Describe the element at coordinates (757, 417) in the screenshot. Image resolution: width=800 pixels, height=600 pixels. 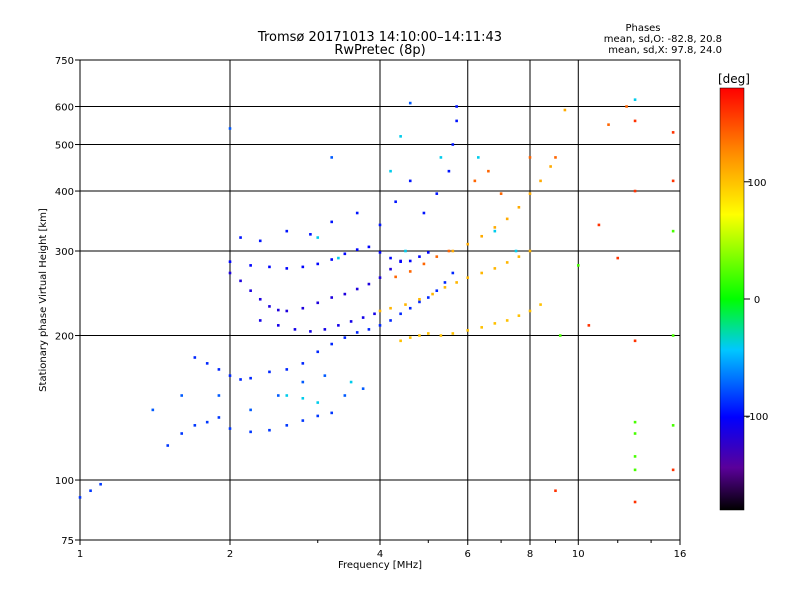
I see `colorbar-tick-label: -100` at that location.